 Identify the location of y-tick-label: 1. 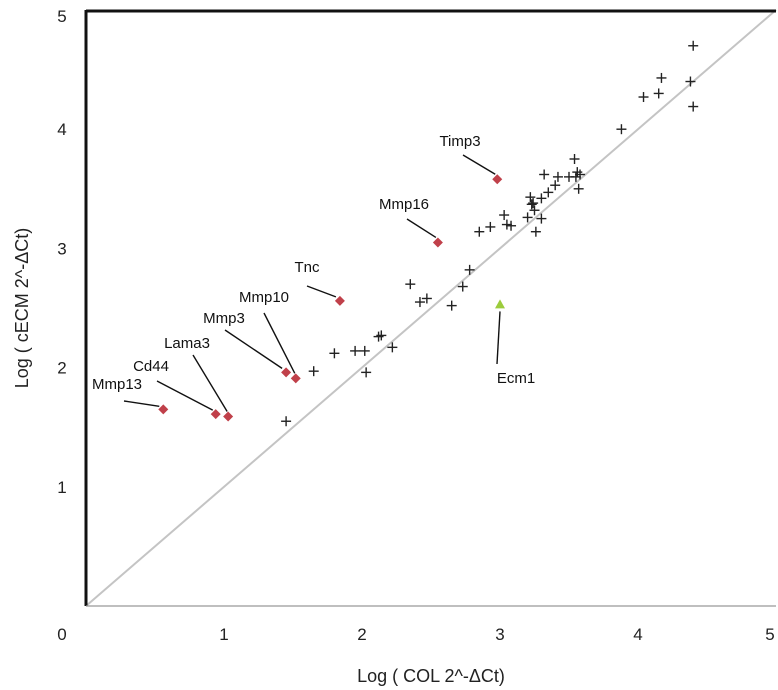
(61, 487).